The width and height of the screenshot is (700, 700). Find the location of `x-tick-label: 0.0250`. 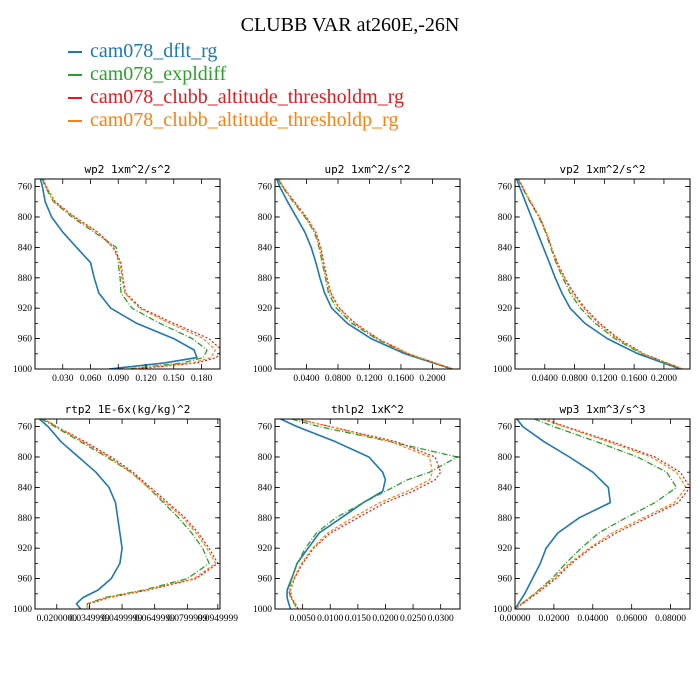

x-tick-label: 0.0250 is located at coordinates (413, 619).